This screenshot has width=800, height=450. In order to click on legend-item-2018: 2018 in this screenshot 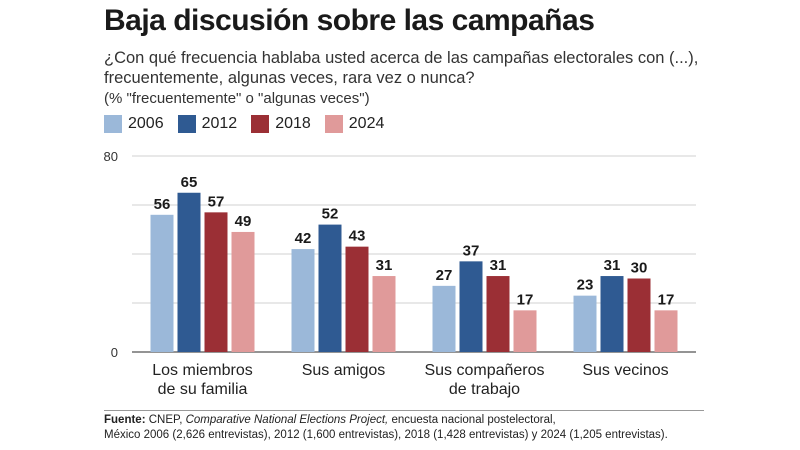, I will do `click(281, 124)`.